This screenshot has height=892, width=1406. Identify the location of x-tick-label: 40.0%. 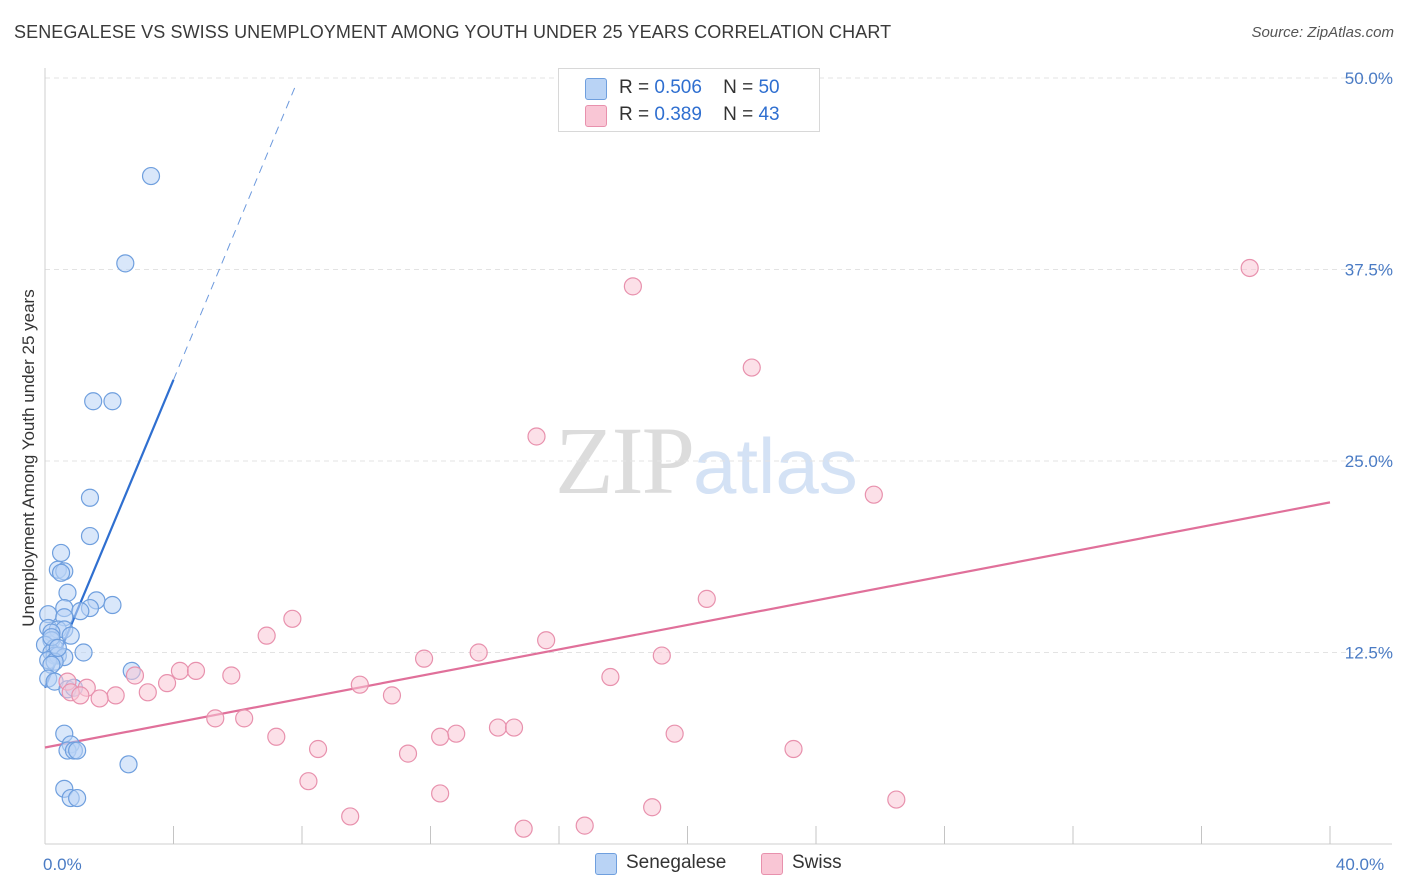
(1360, 864).